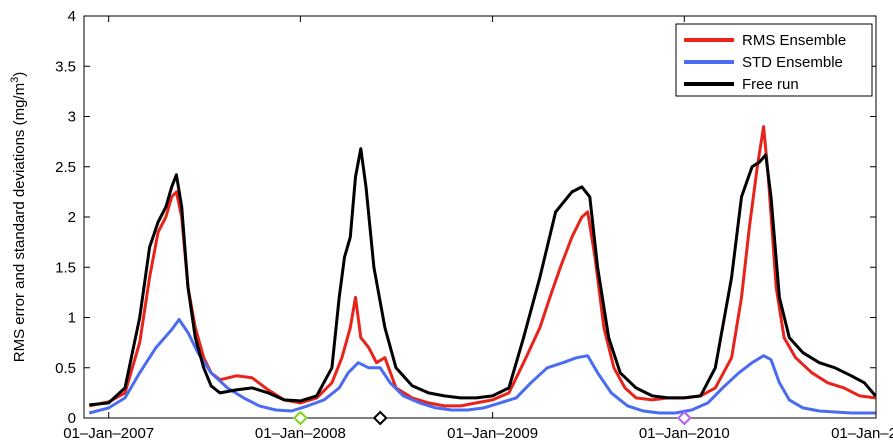 Image resolution: width=893 pixels, height=444 pixels. I want to click on y-tick-label: 4, so click(72, 16).